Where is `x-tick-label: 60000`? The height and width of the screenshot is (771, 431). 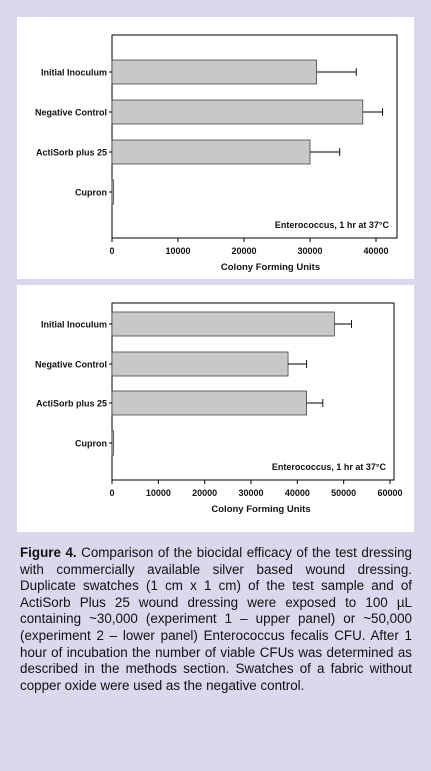
x-tick-label: 60000 is located at coordinates (389, 493).